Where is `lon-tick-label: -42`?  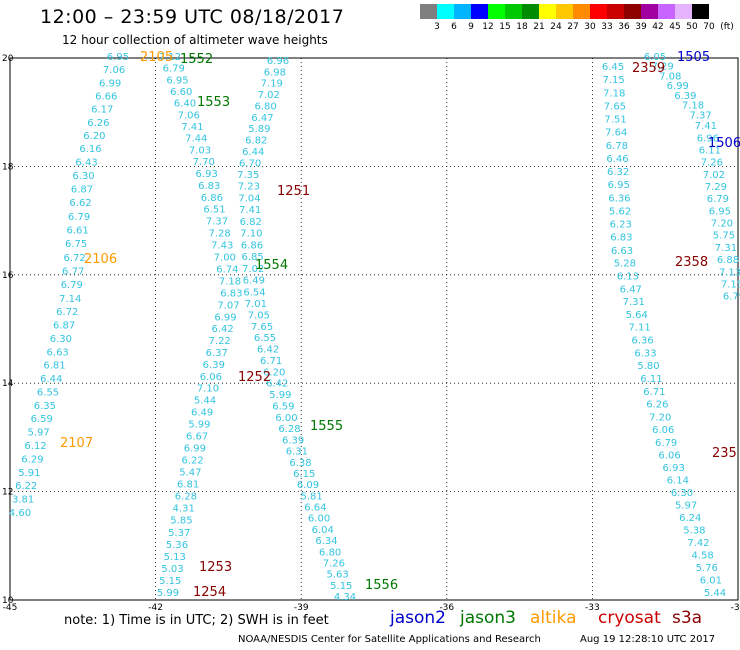 lon-tick-label: -42 is located at coordinates (155, 608).